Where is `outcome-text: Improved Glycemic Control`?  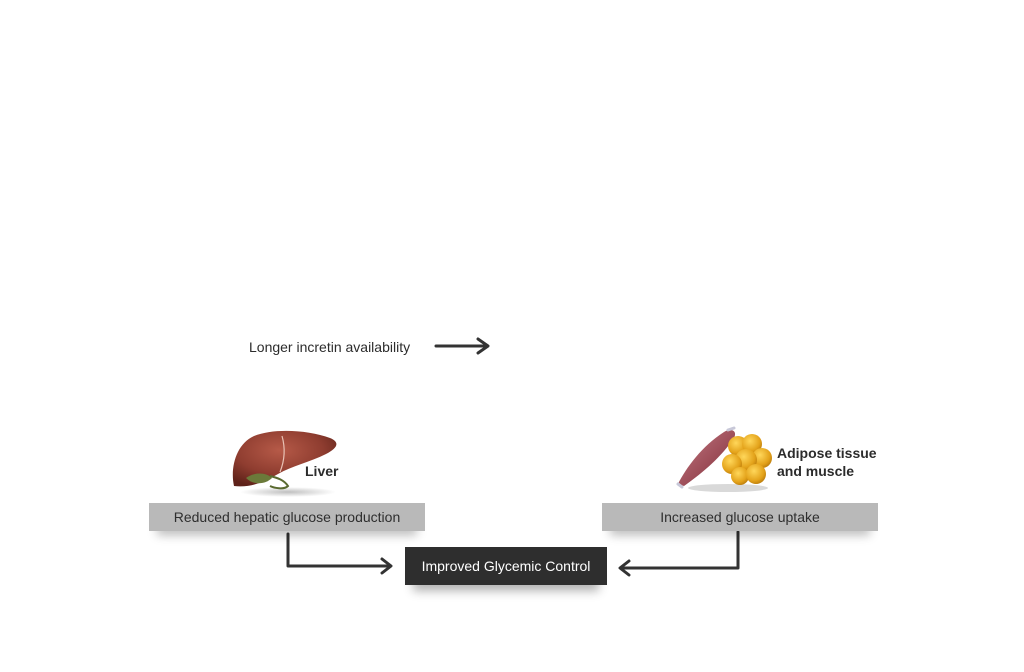
outcome-text: Improved Glycemic Control is located at coordinates (506, 566).